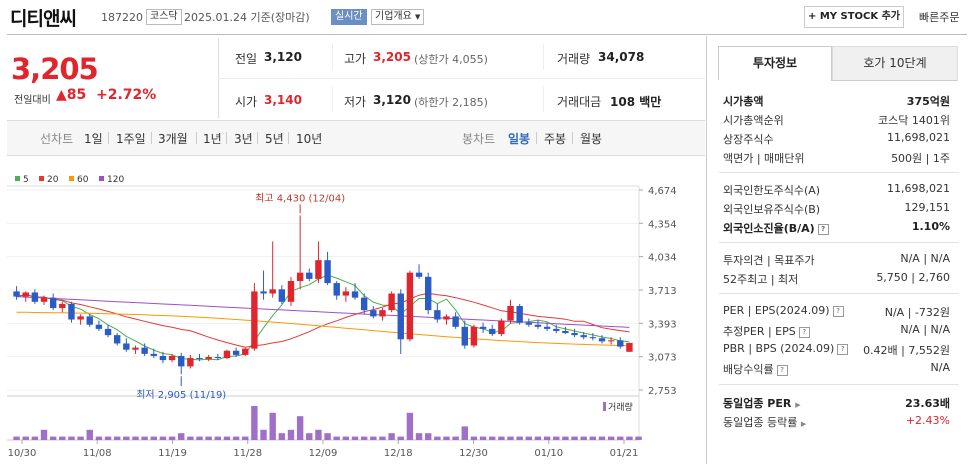  I want to click on cap-rank-label: 시가총액순위, so click(753, 120).